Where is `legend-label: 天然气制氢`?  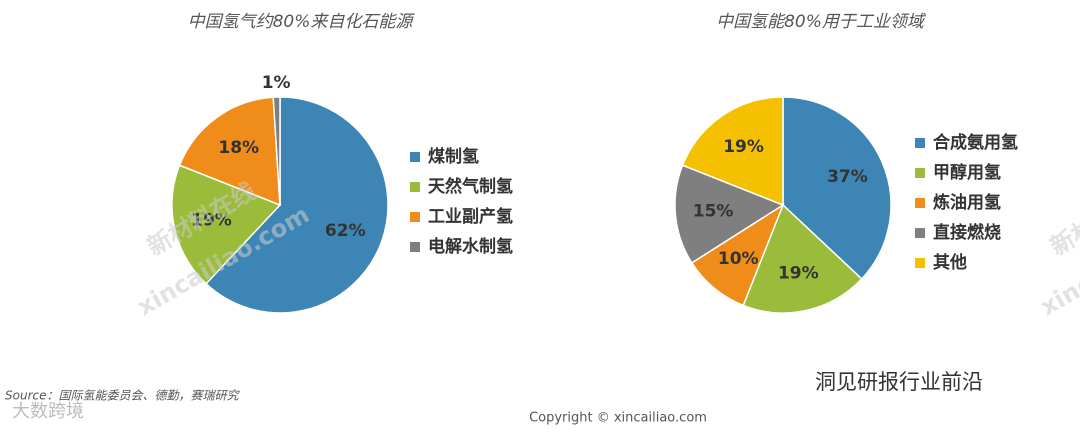 legend-label: 天然气制氢 is located at coordinates (470, 186).